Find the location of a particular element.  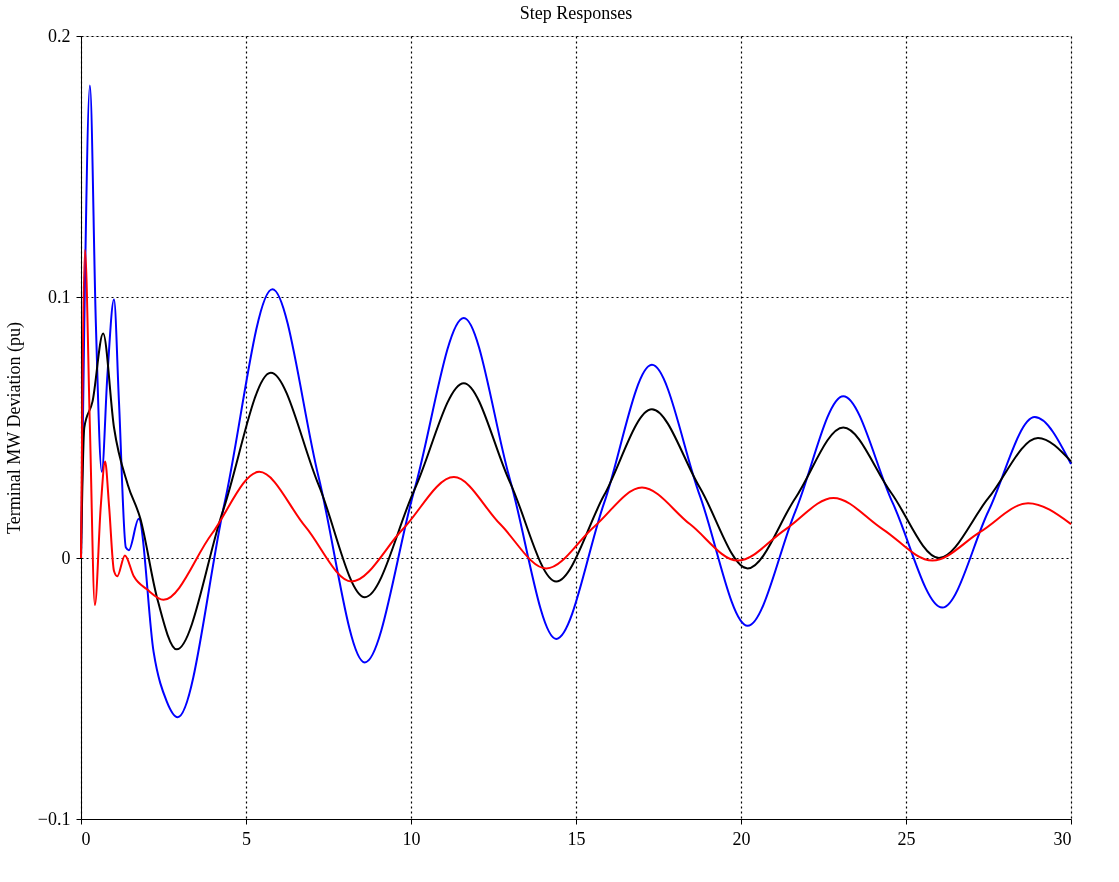

y-tick-label: 0 is located at coordinates (66, 557).